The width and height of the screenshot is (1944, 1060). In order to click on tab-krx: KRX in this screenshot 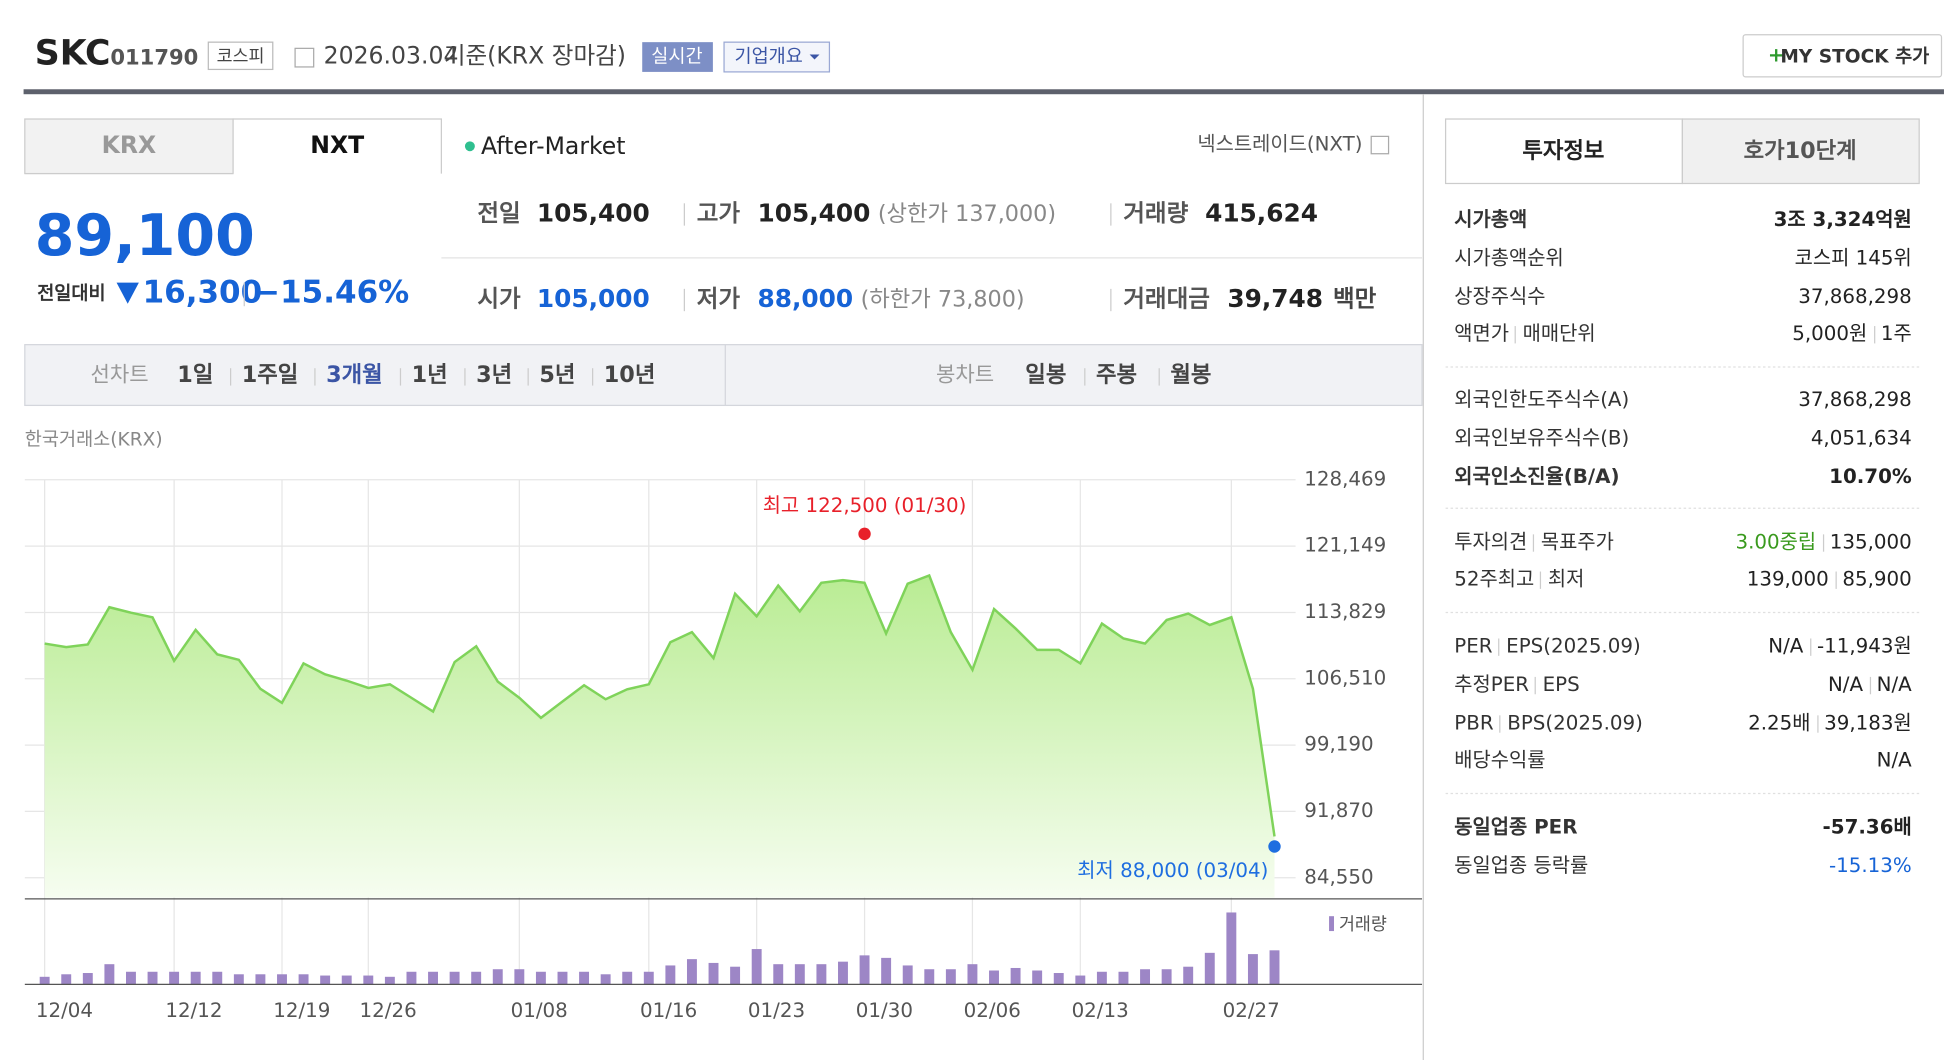, I will do `click(129, 145)`.